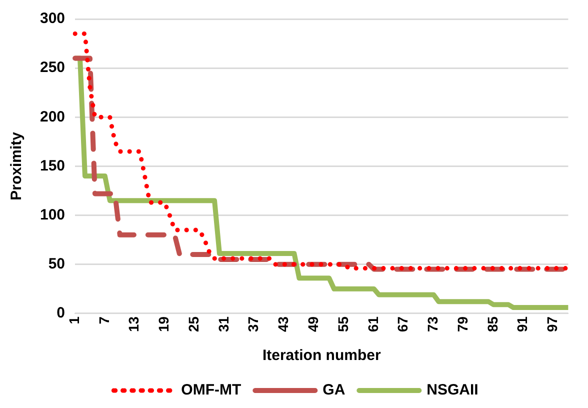 This screenshot has height=408, width=588. Describe the element at coordinates (283, 324) in the screenshot. I see `x-tick-label: 43` at that location.